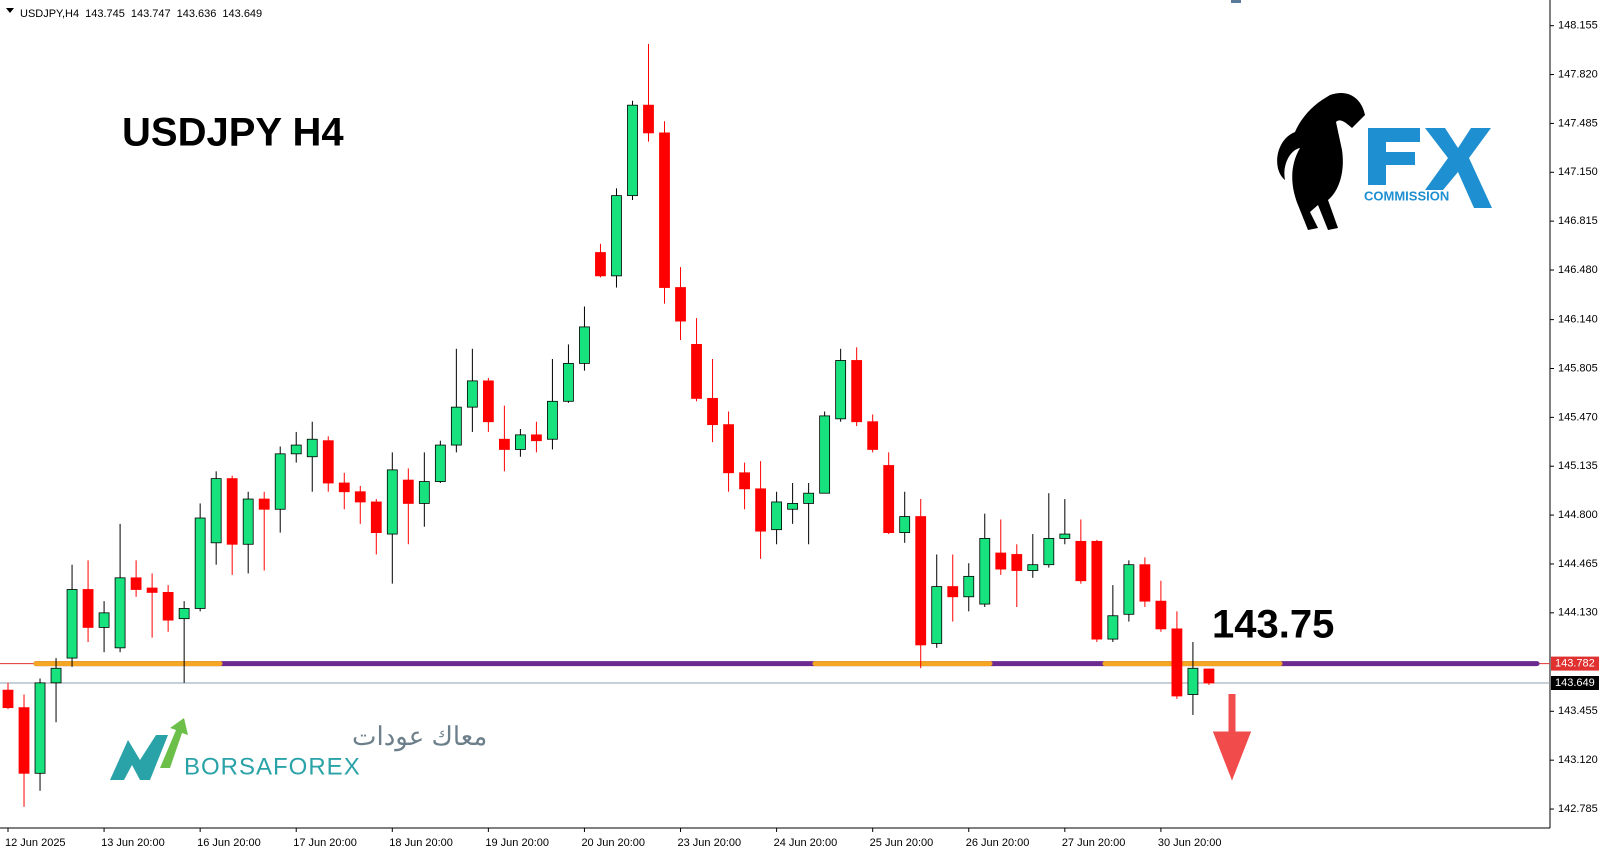 The image size is (1611, 854). Describe the element at coordinates (1578, 123) in the screenshot. I see `y-tick-label: 147.485` at that location.